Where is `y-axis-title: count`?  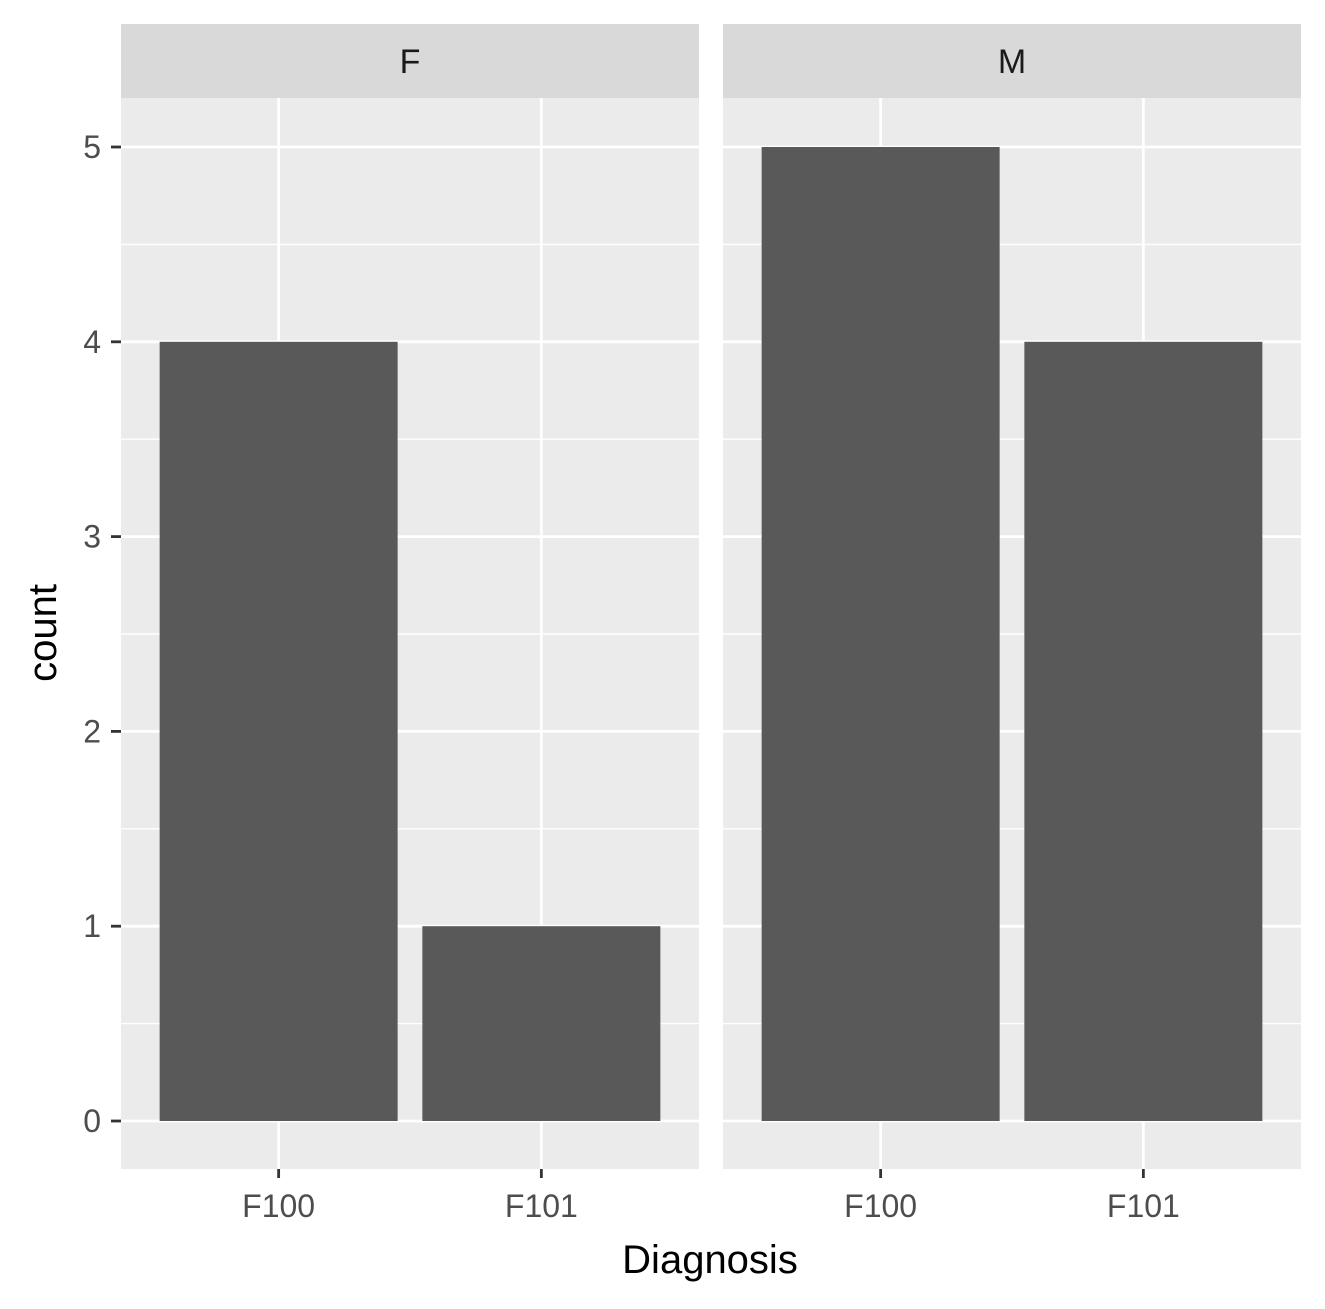
y-axis-title: count is located at coordinates (43, 633).